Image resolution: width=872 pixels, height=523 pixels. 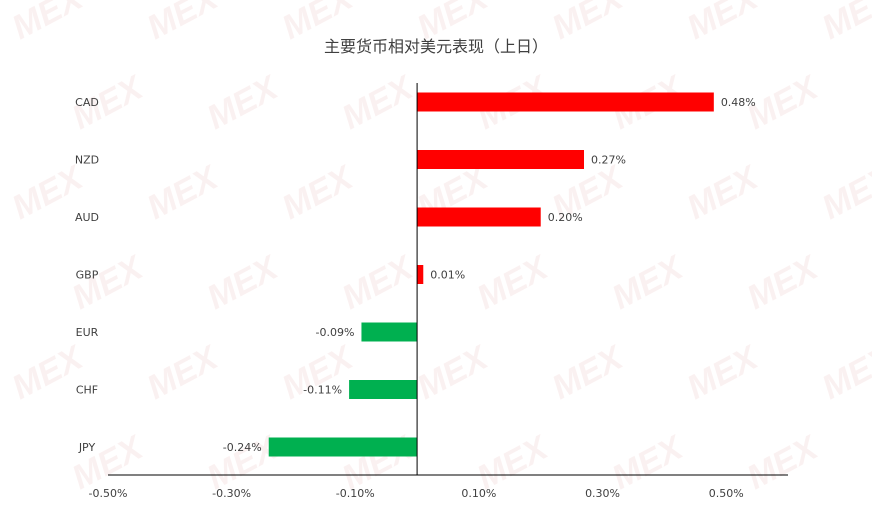 I want to click on x-tick-label: 0.30%, so click(x=602, y=493).